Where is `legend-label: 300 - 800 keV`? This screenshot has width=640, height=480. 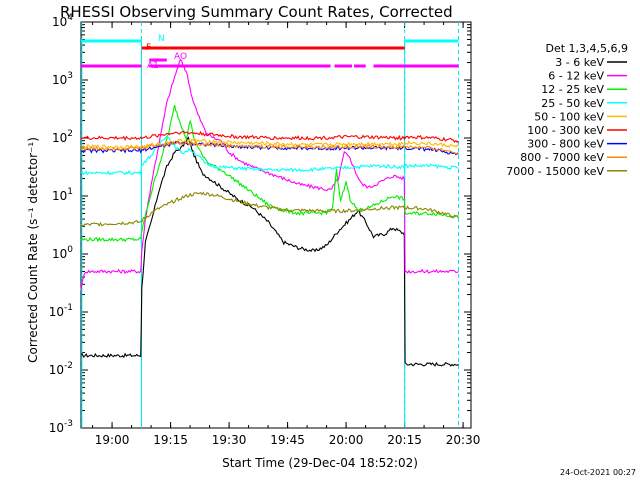
legend-label: 300 - 800 keV is located at coordinates (565, 144).